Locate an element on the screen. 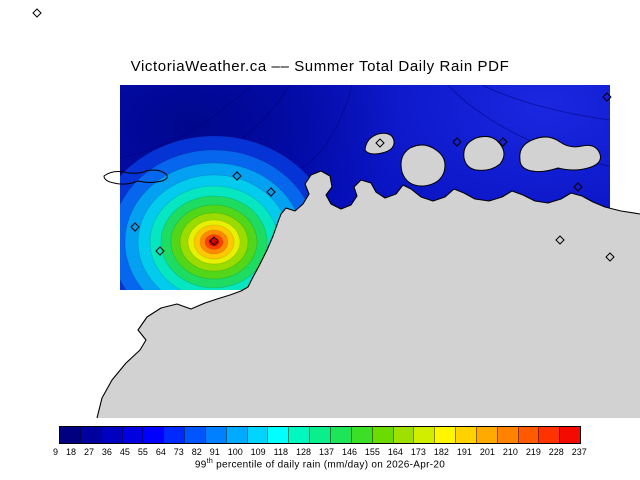 The height and width of the screenshot is (480, 640). colorbar-tick-label: 91 is located at coordinates (214, 452).